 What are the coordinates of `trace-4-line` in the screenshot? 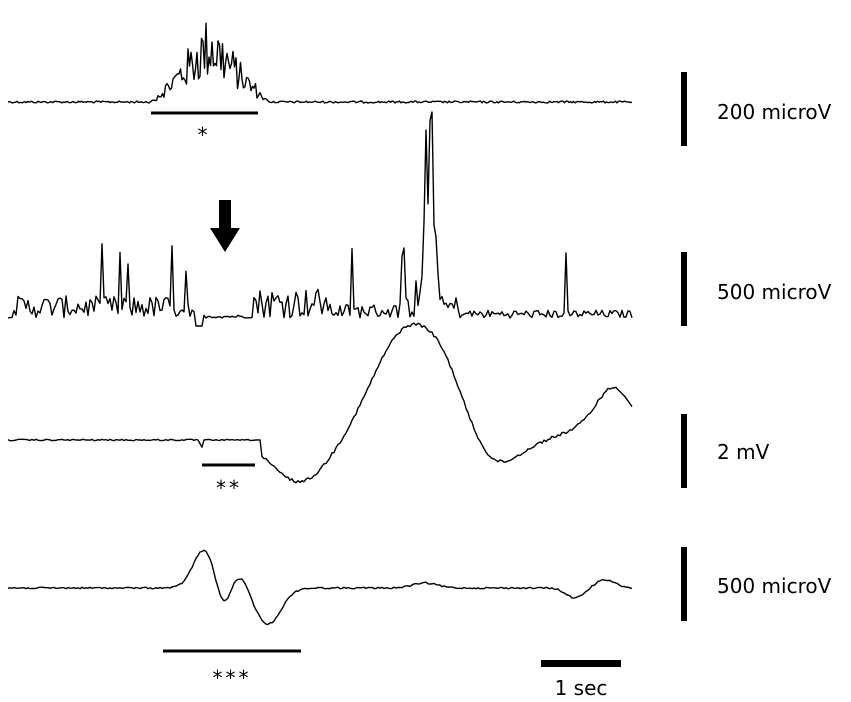 It's located at (320, 587).